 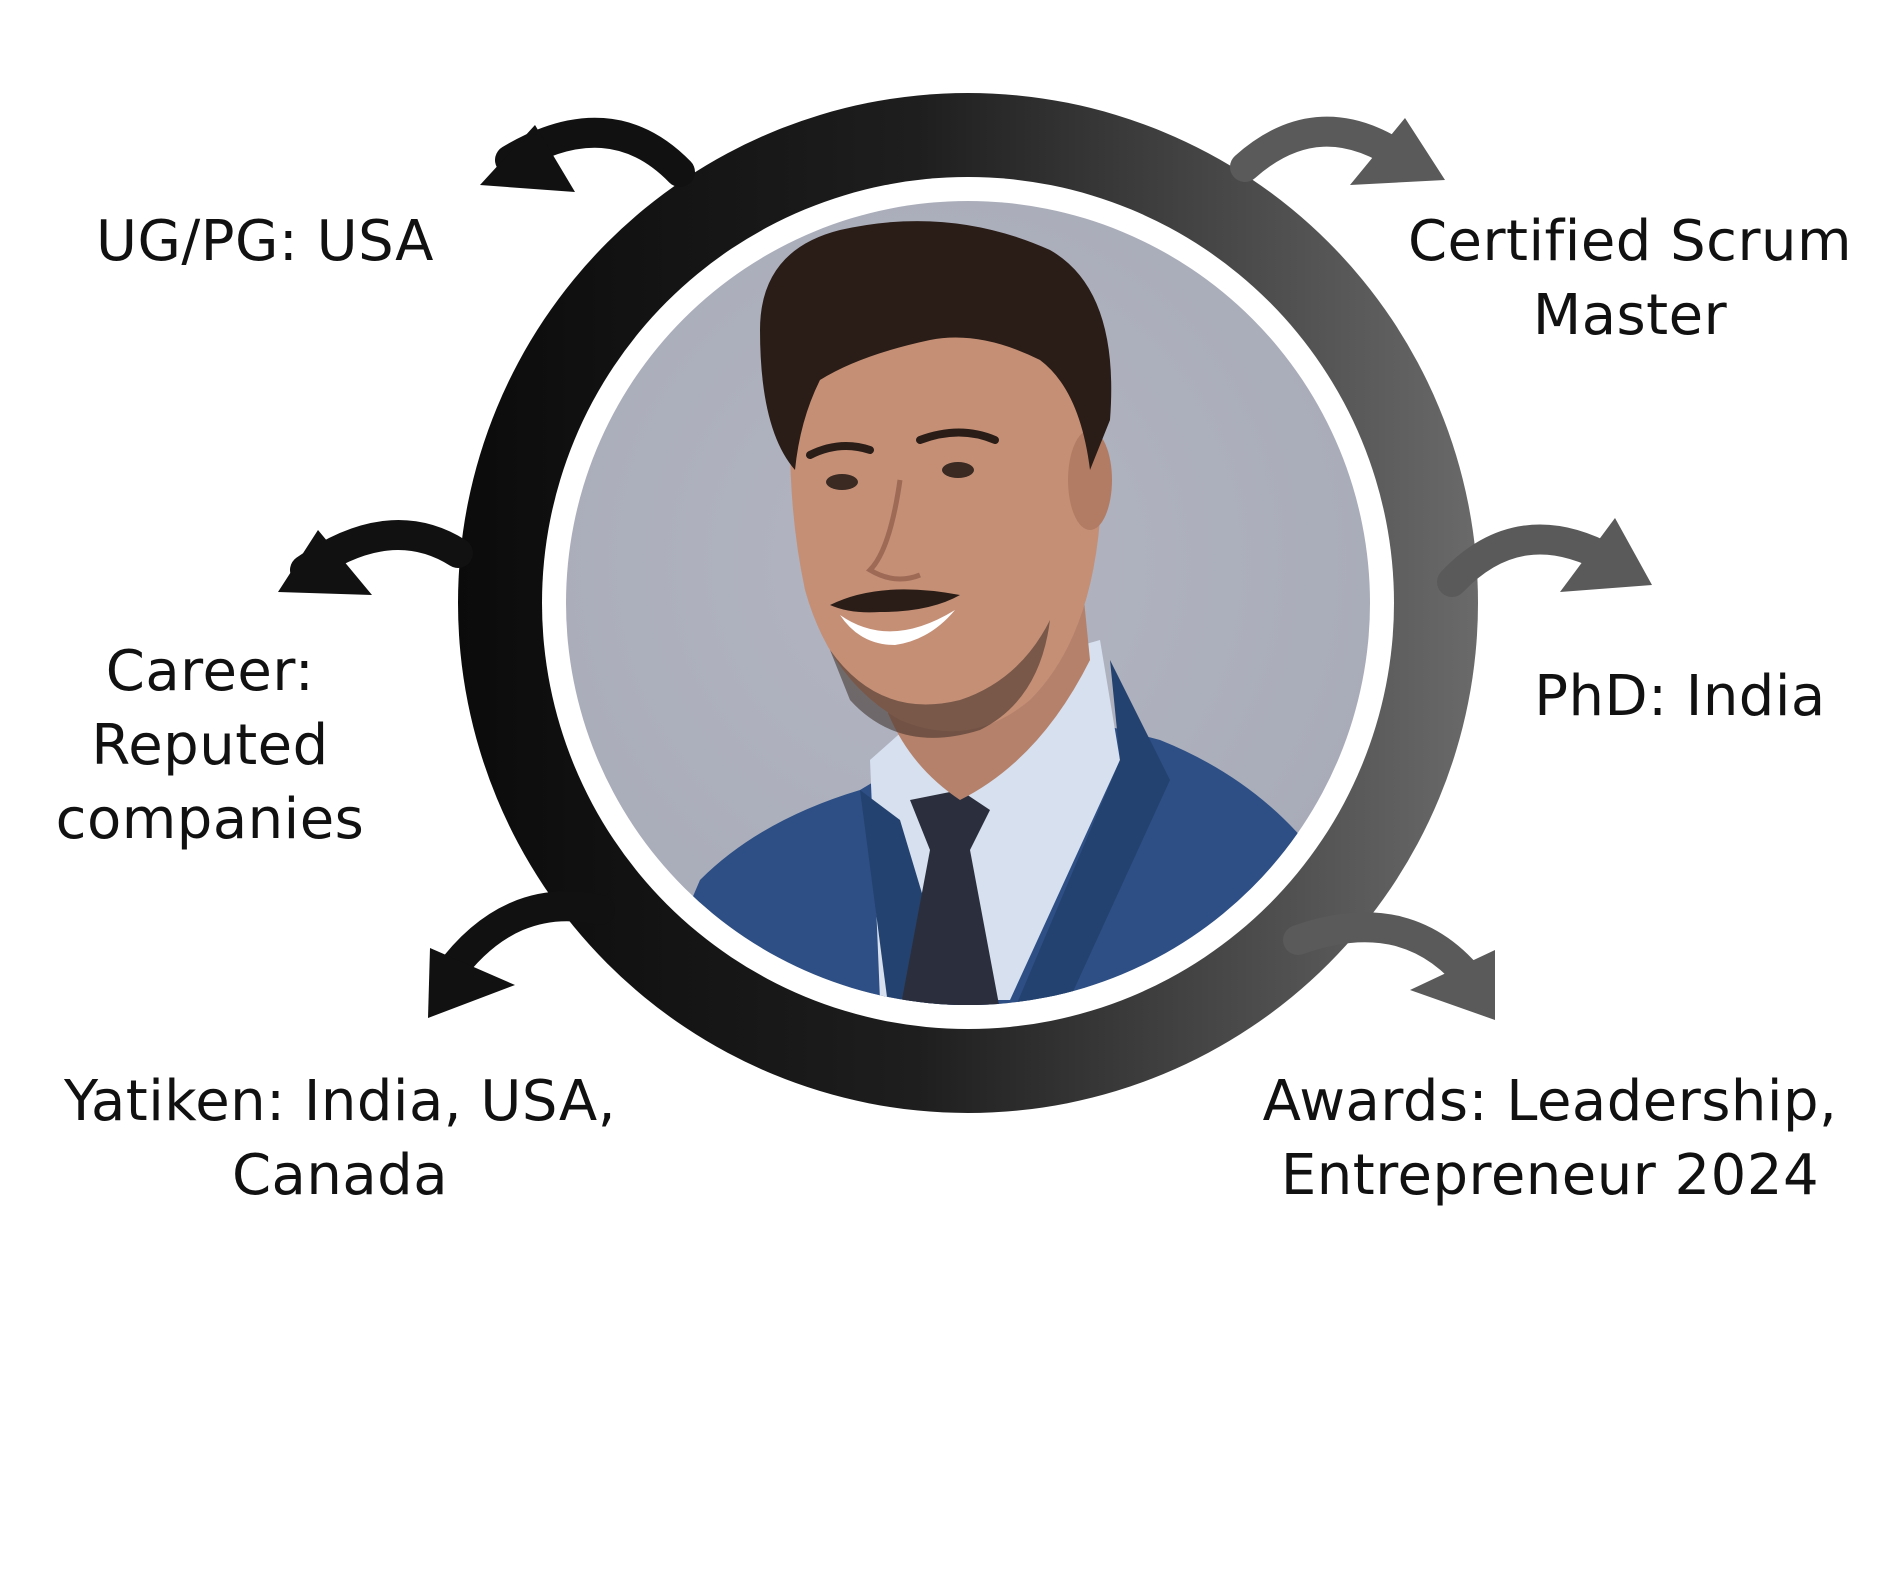 What do you see at coordinates (340, 1139) in the screenshot?
I see `label-yatiken: Yatiken: India, USA, Canada` at bounding box center [340, 1139].